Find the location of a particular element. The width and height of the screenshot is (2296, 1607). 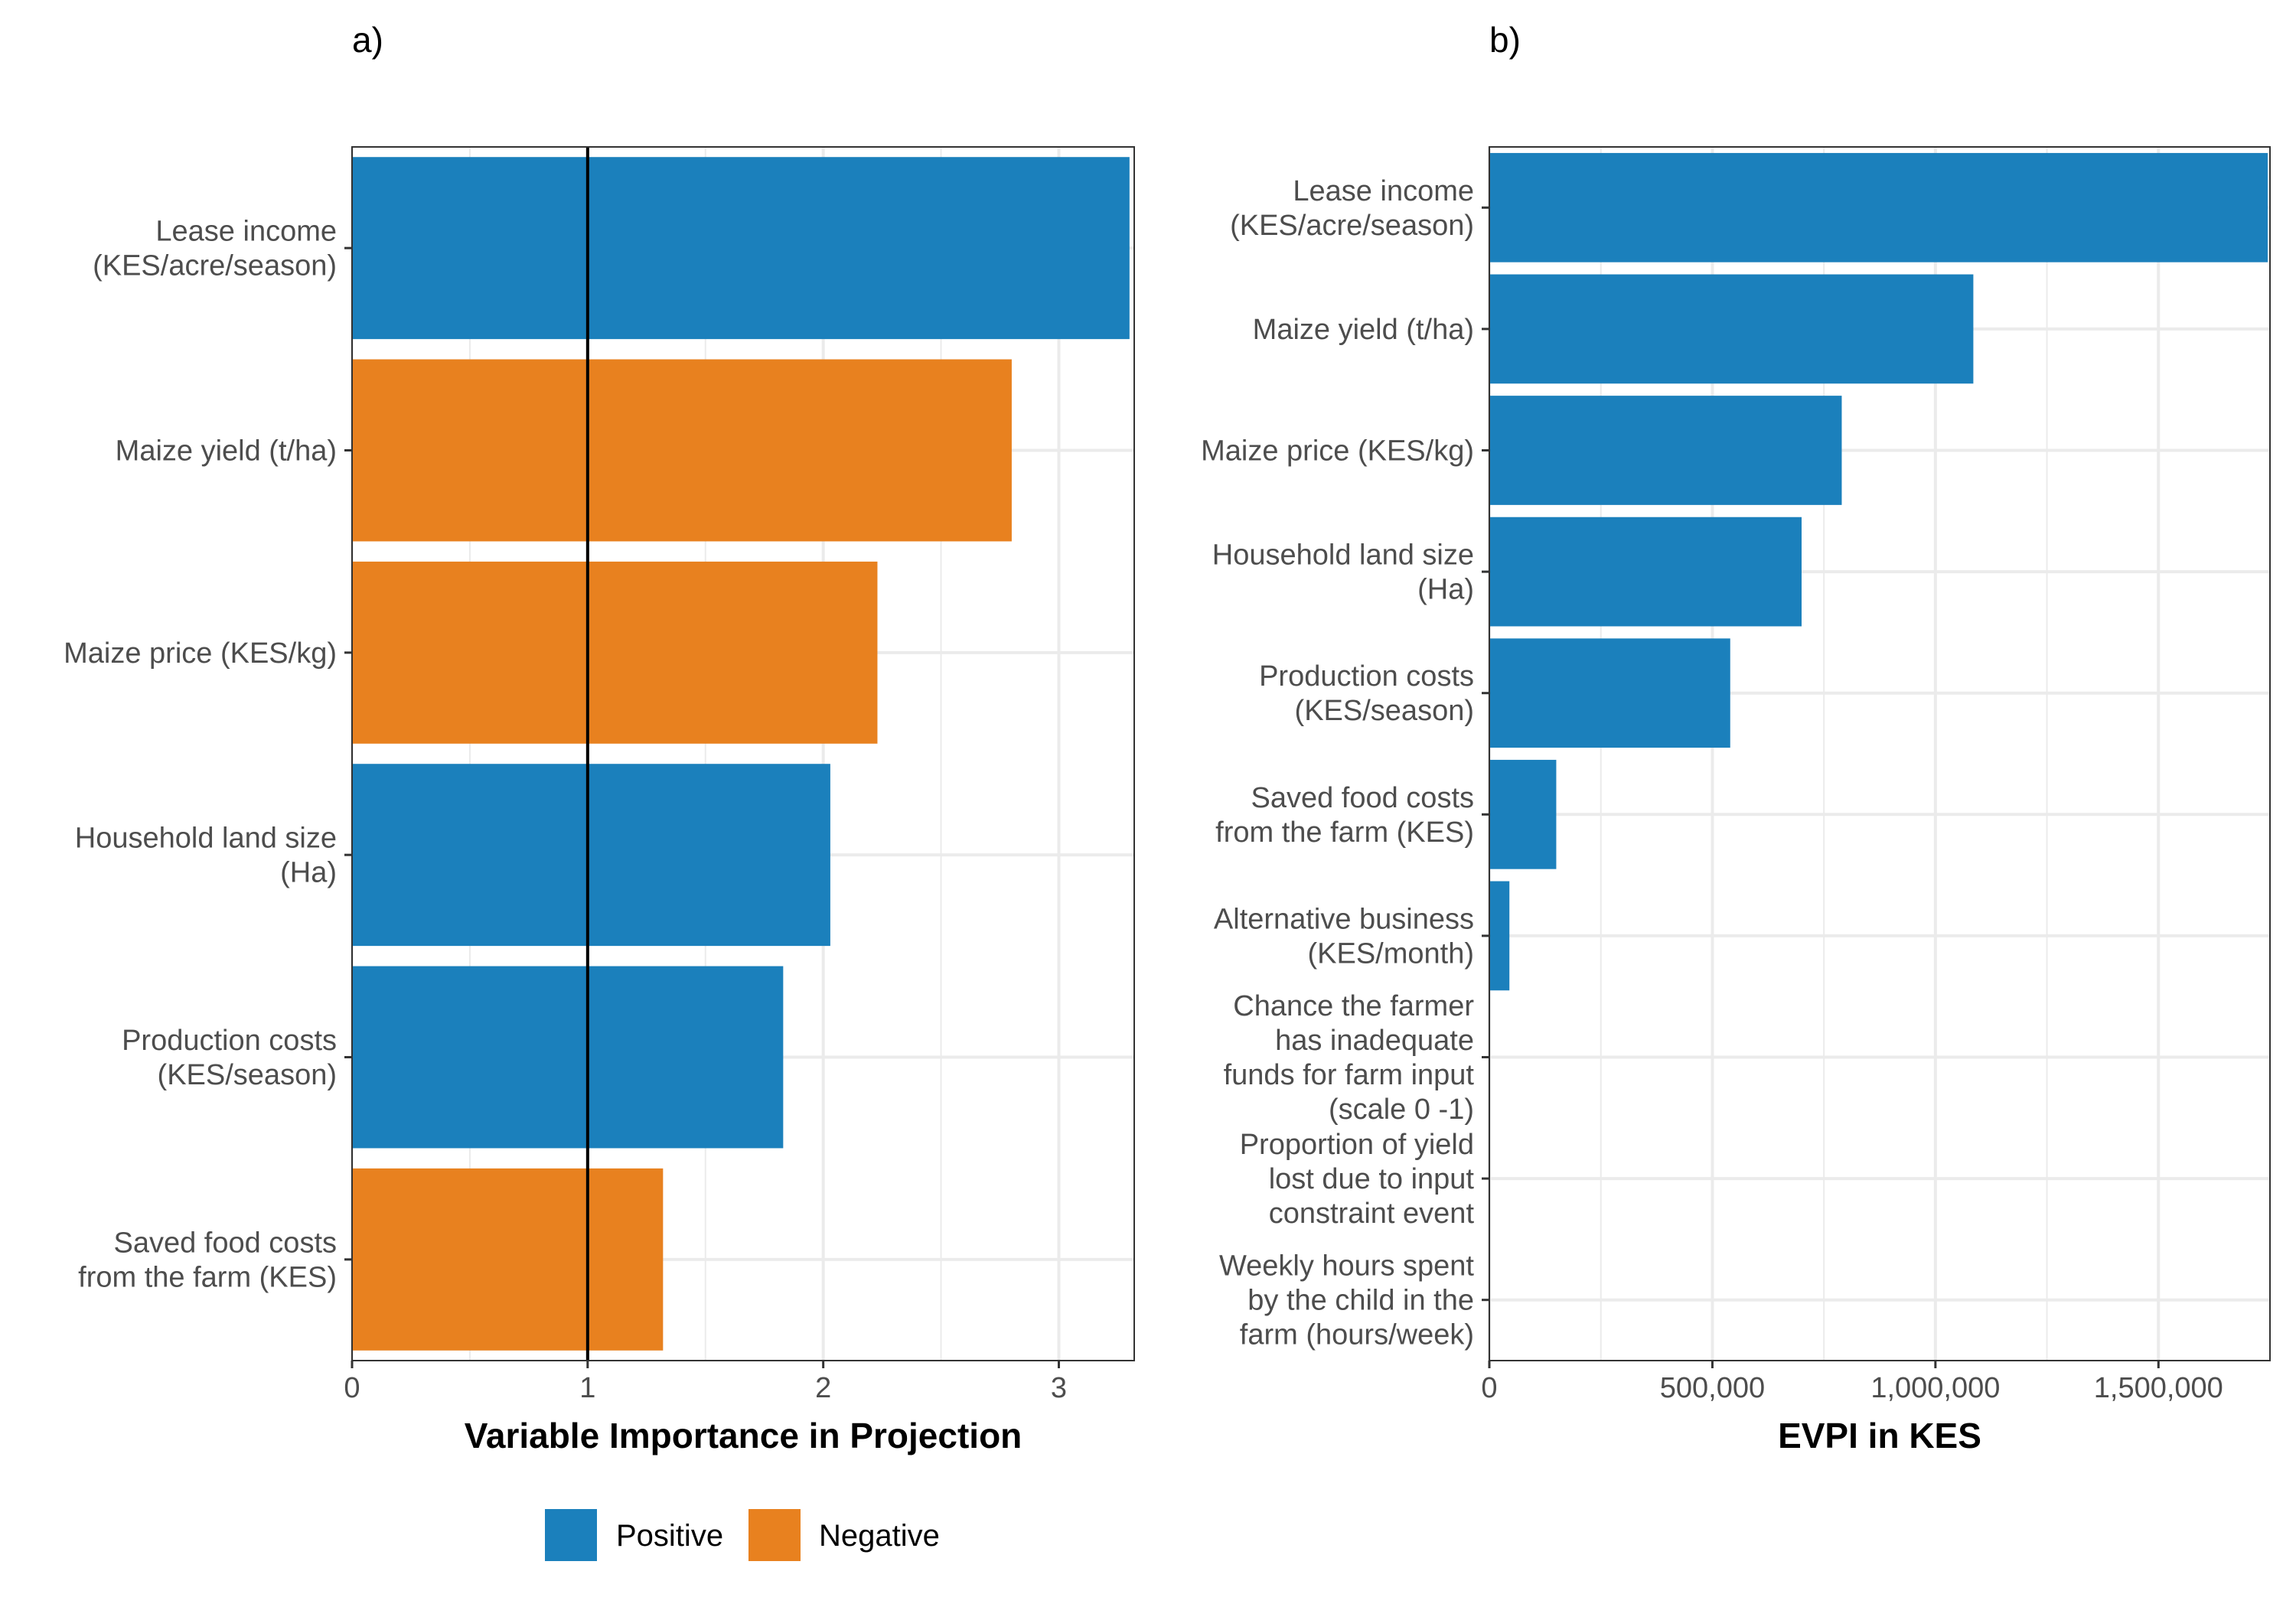

x-tick-label: 1,000,000 is located at coordinates (1935, 1388).